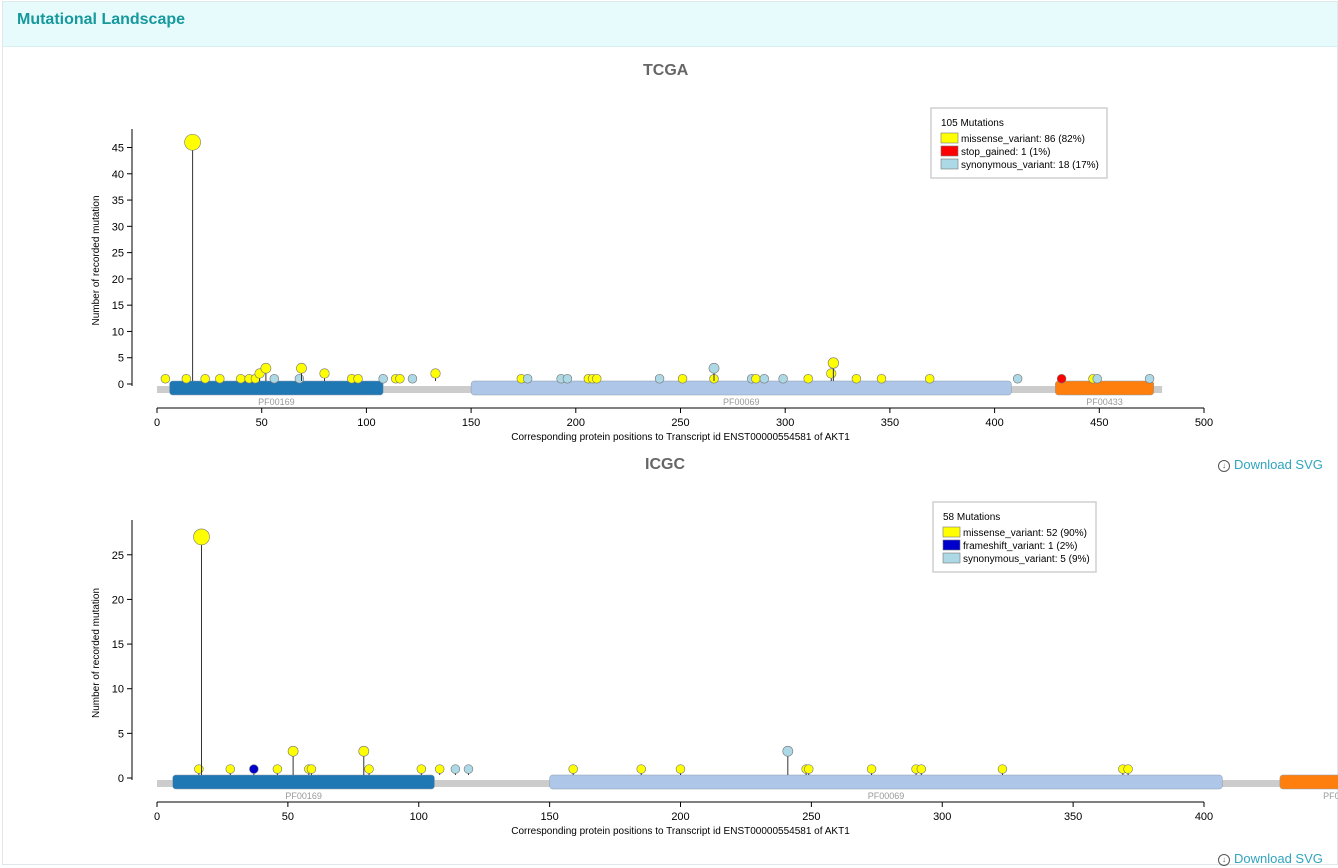 The image size is (1338, 868). Describe the element at coordinates (665, 464) in the screenshot. I see `icgc-chart-title: ICGC` at that location.